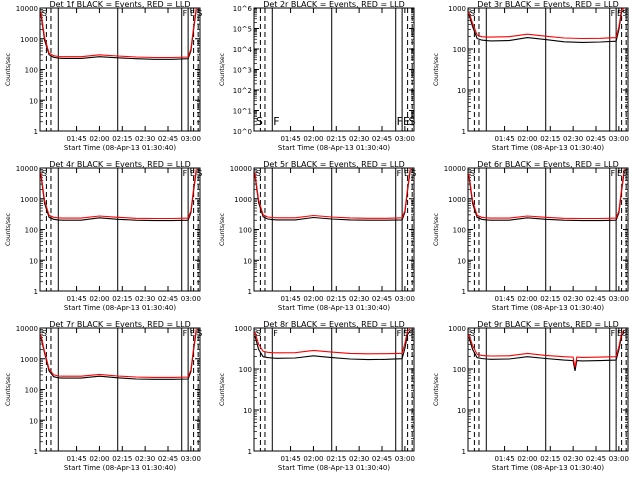 This screenshot has height=480, width=640. I want to click on chart-title: Det 9r BLACK = Events, RED = LLD, so click(548, 324).